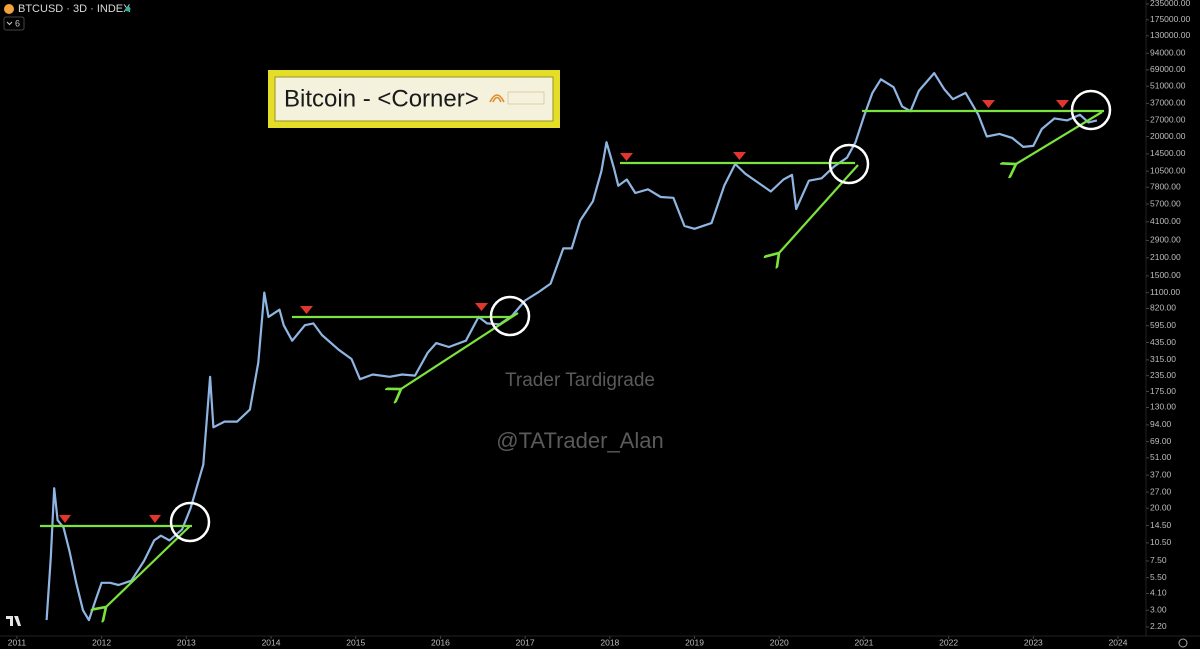 The image size is (1200, 649). I want to click on y-tick-label: 37000.00, so click(1168, 103).